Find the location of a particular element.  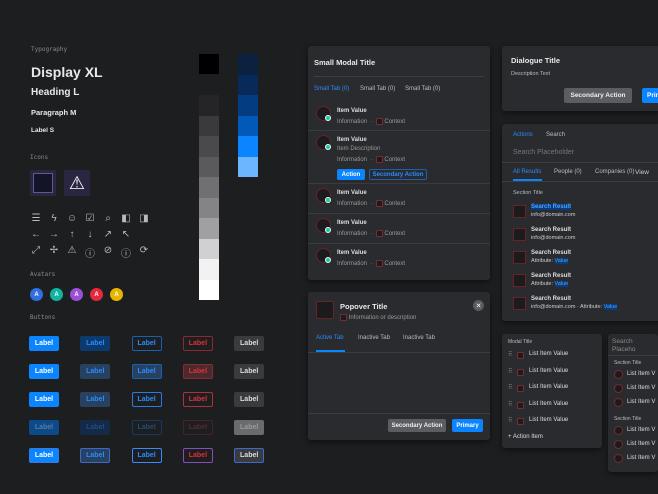

tab-companies: Companies (0) is located at coordinates (615, 172).